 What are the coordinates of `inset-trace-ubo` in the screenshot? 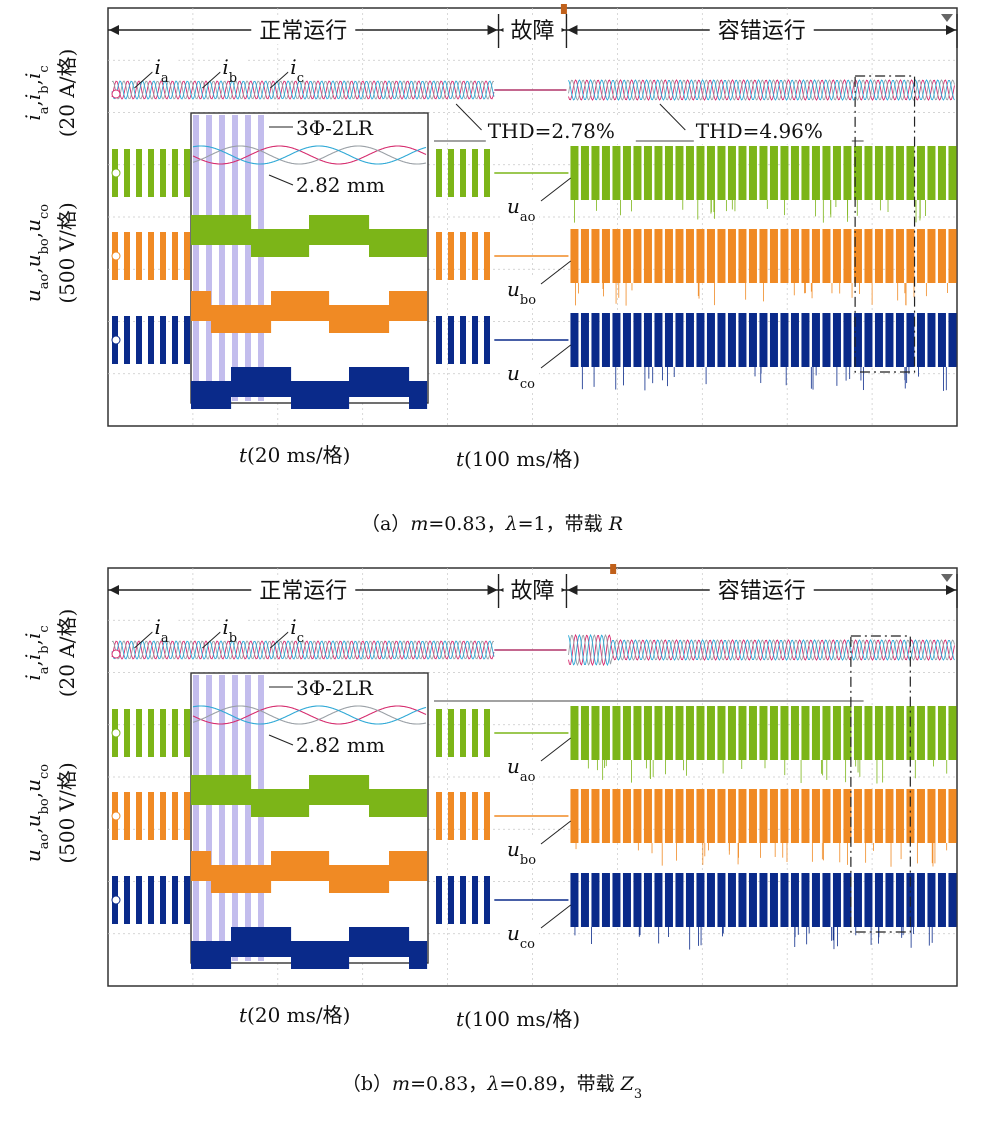 It's located at (309, 872).